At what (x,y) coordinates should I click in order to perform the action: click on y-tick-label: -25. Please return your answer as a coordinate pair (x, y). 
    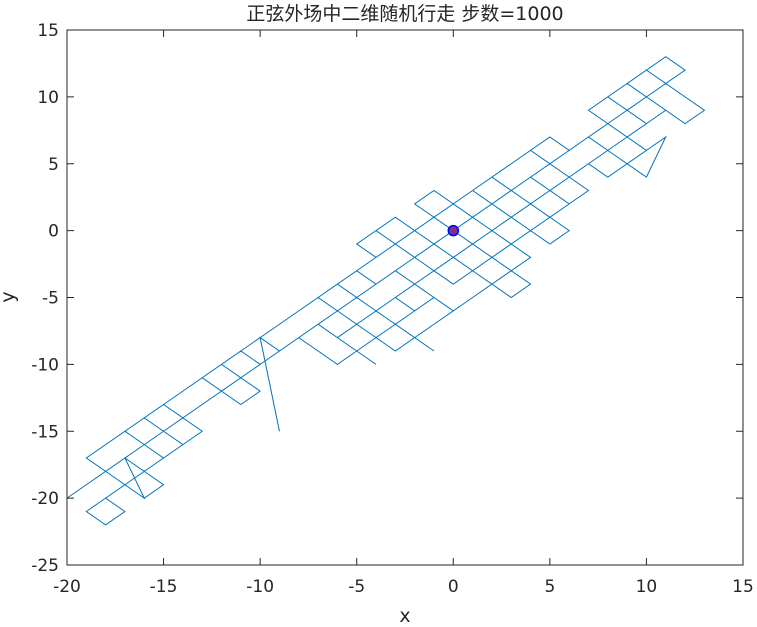
    Looking at the image, I should click on (45, 566).